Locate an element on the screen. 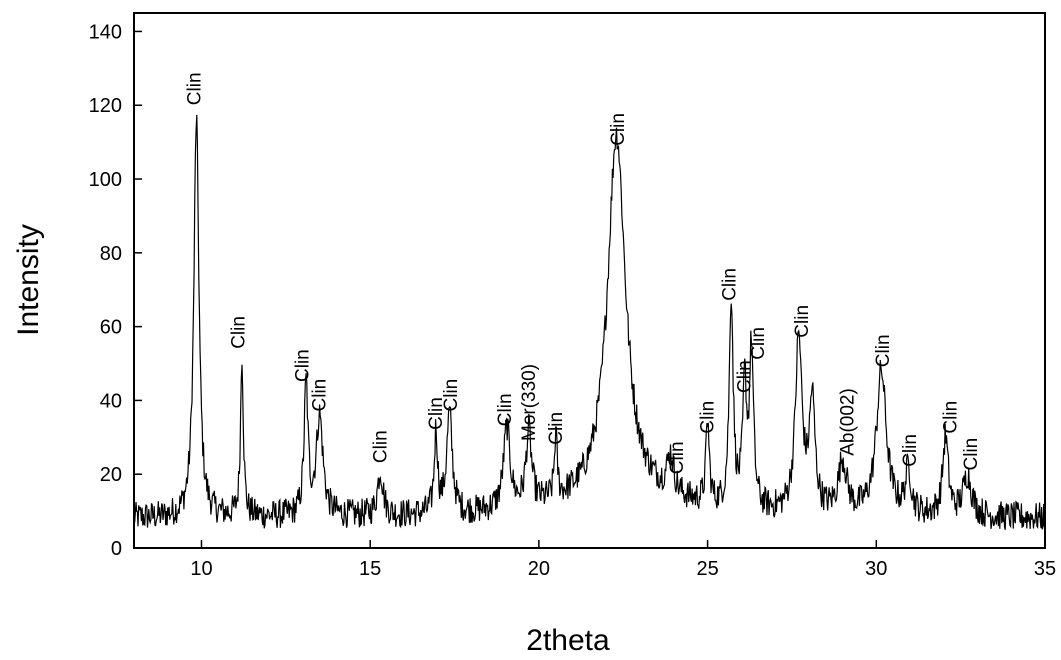 The image size is (1061, 660). x-axis-ticks: 10 15 20 25 30 35 is located at coordinates (623, 560).